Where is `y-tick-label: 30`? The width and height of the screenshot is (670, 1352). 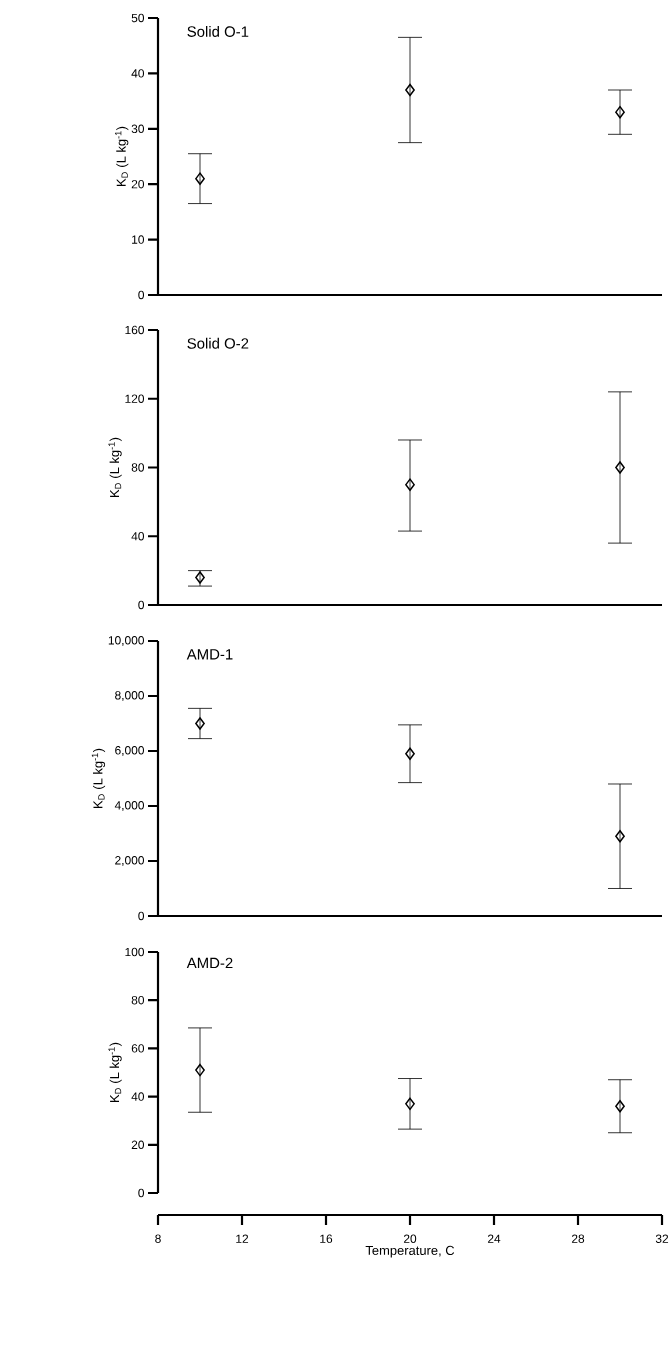 y-tick-label: 30 is located at coordinates (138, 129).